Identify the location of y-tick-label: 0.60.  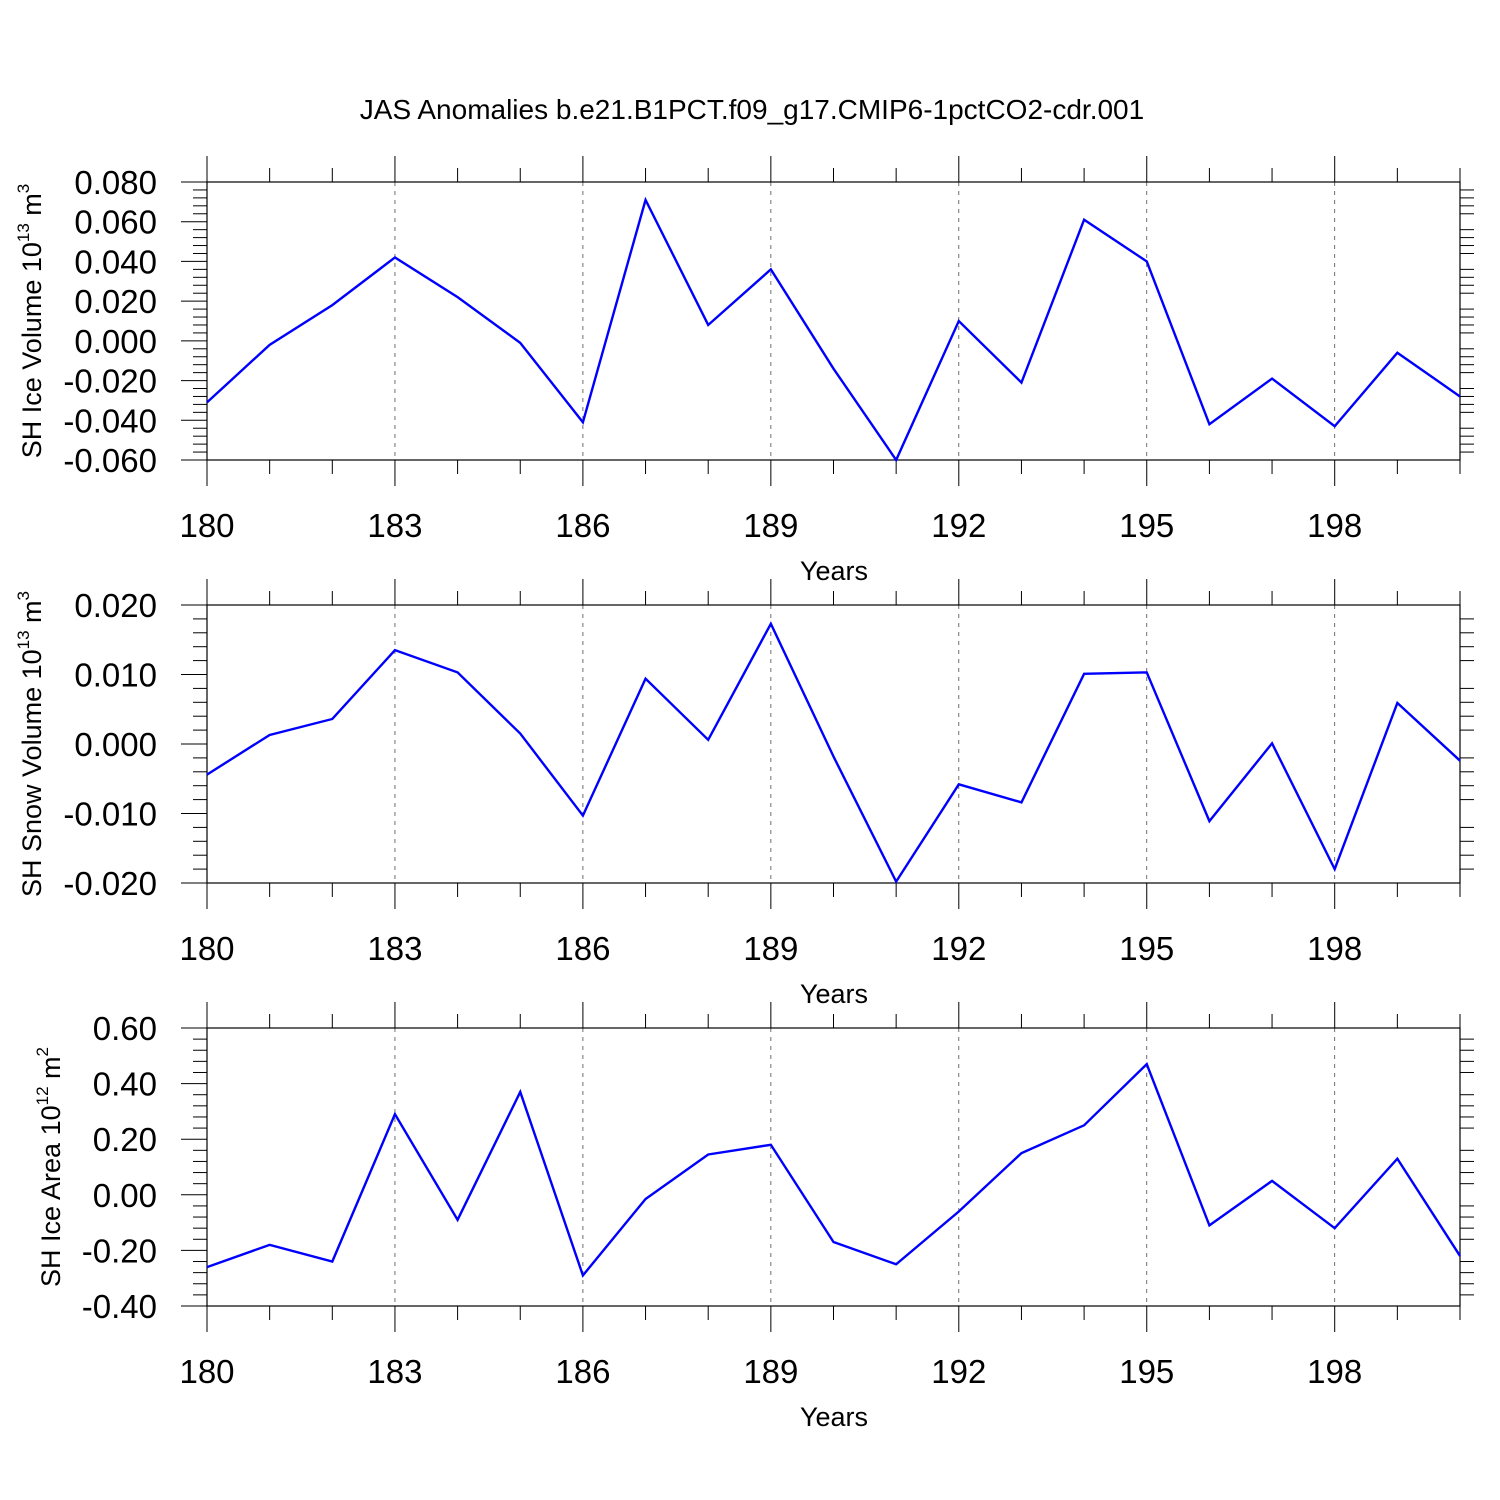
(125, 1028).